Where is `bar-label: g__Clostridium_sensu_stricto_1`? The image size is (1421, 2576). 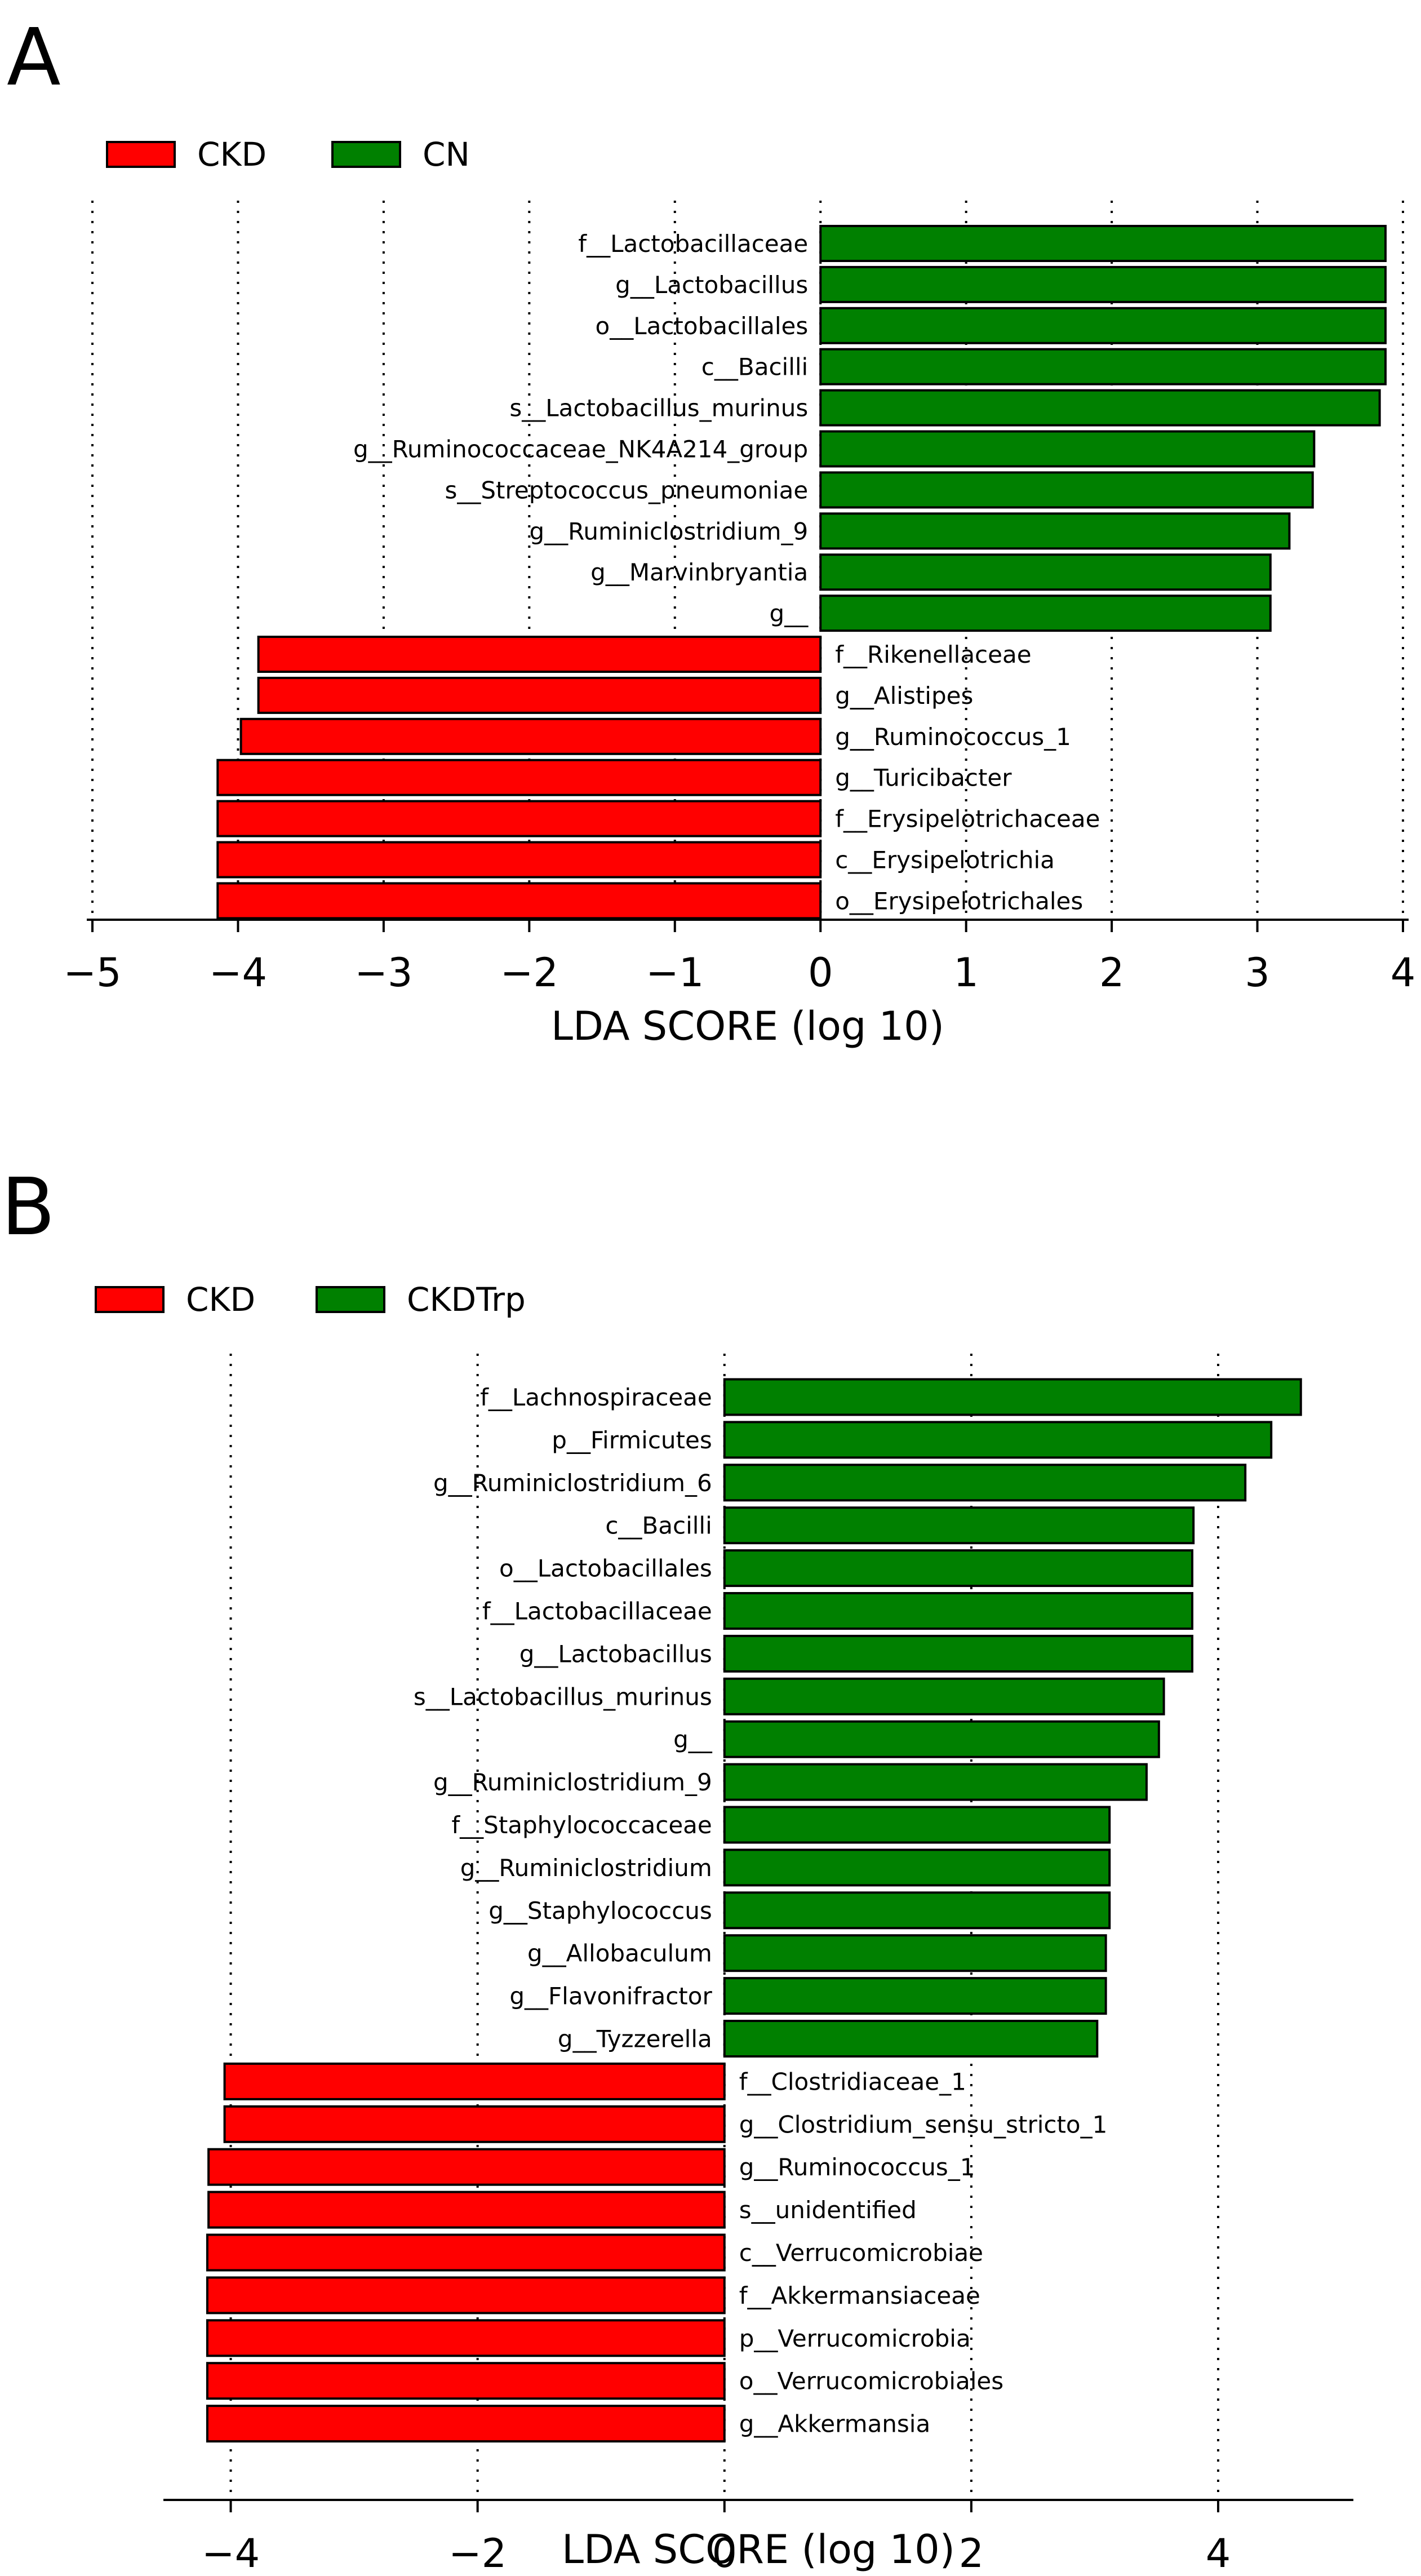
bar-label: g__Clostridium_sensu_stricto_1 is located at coordinates (923, 2124).